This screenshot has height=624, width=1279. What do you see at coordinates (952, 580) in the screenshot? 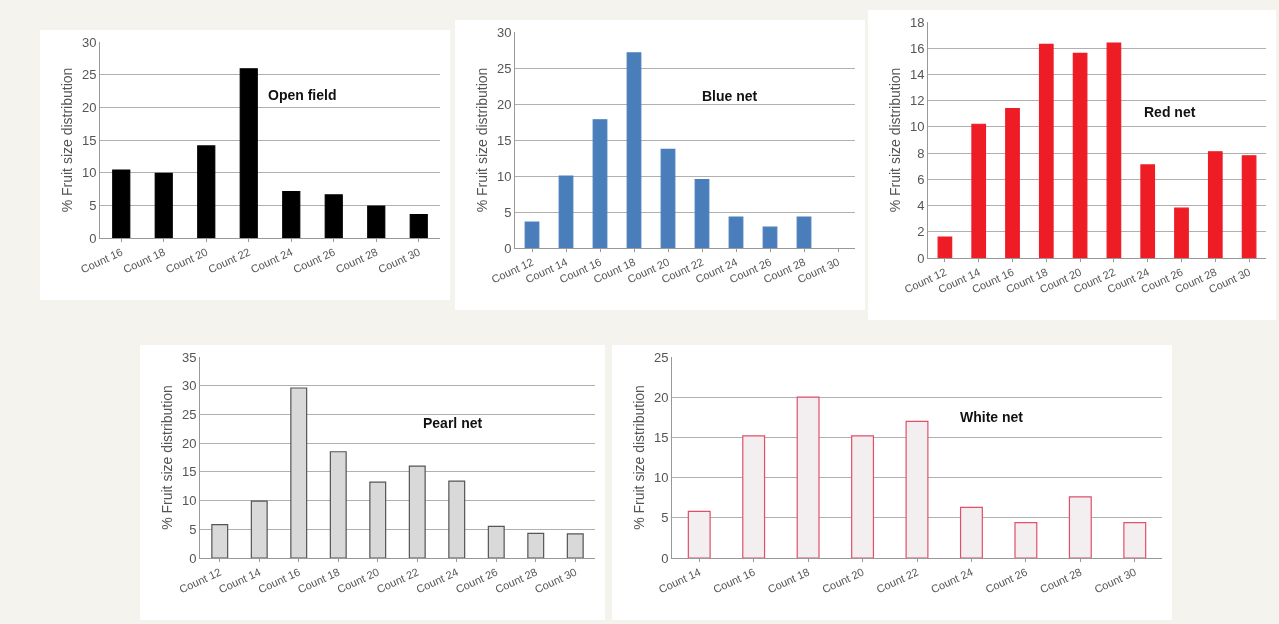
I see `x-tick-label: Count 24` at bounding box center [952, 580].